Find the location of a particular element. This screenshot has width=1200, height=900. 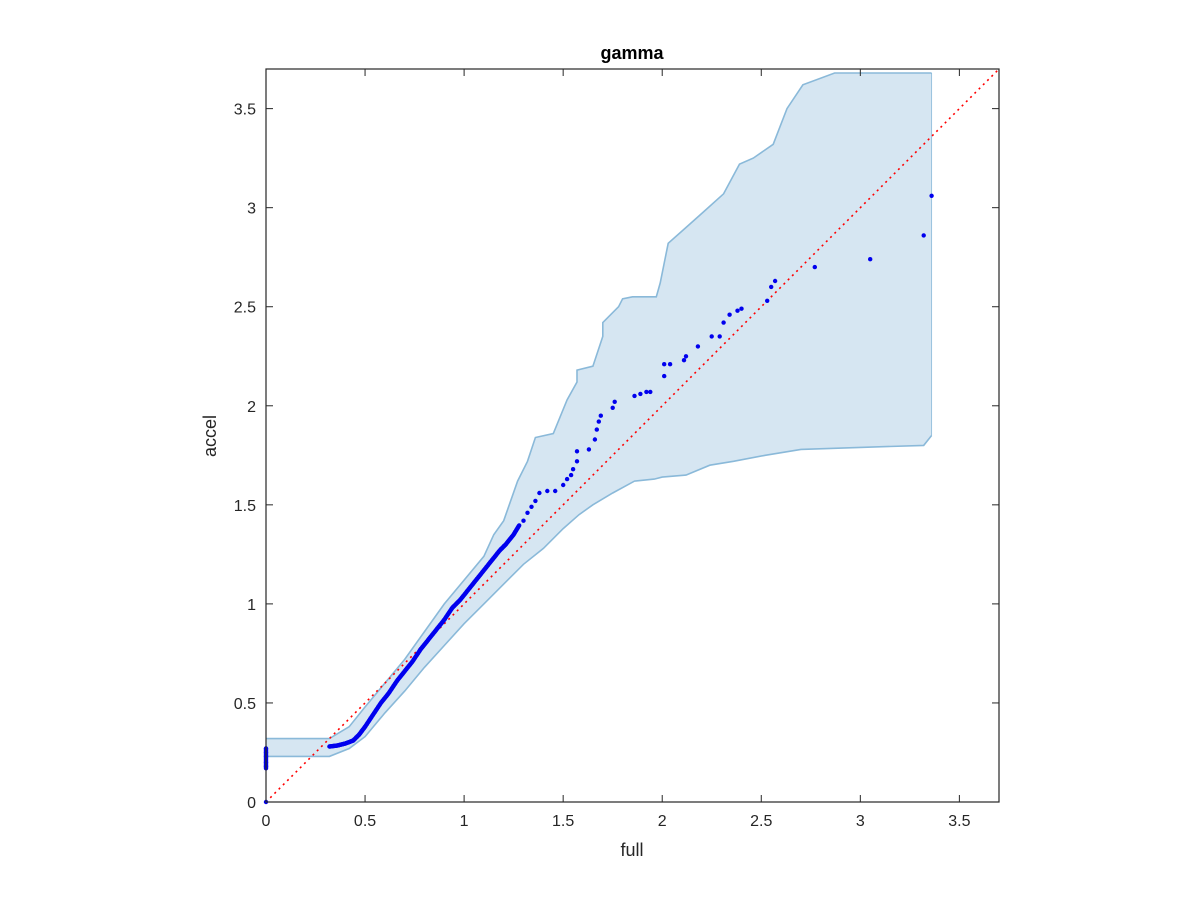

x-axis-label: full is located at coordinates (631, 850).